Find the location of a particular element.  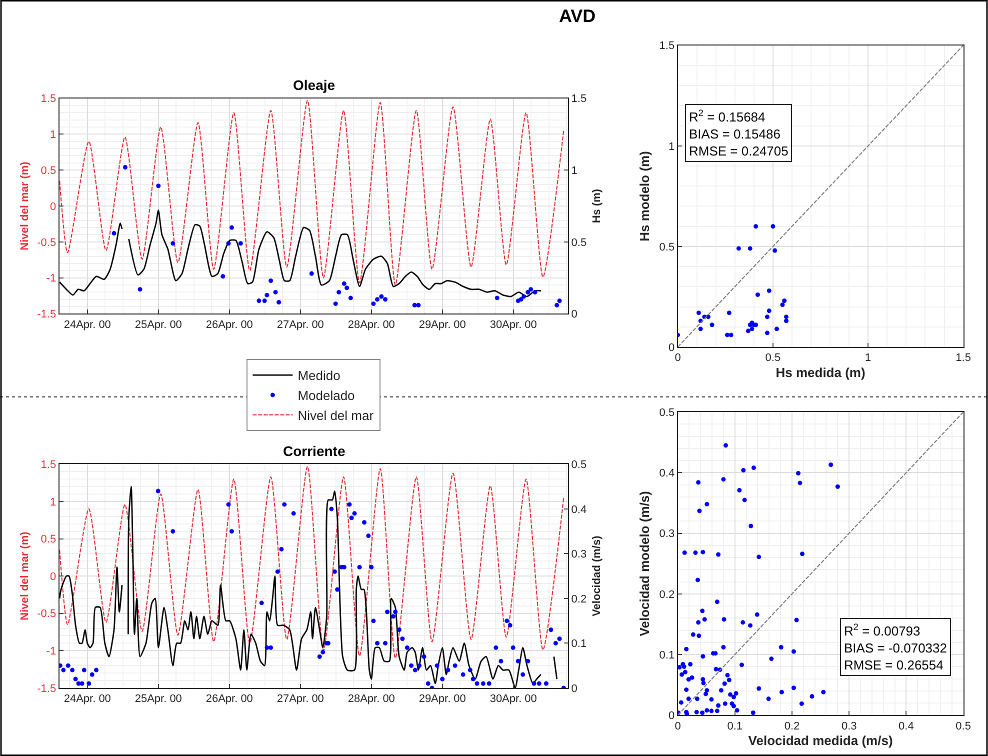

line-series is located at coordinates (311, 193).